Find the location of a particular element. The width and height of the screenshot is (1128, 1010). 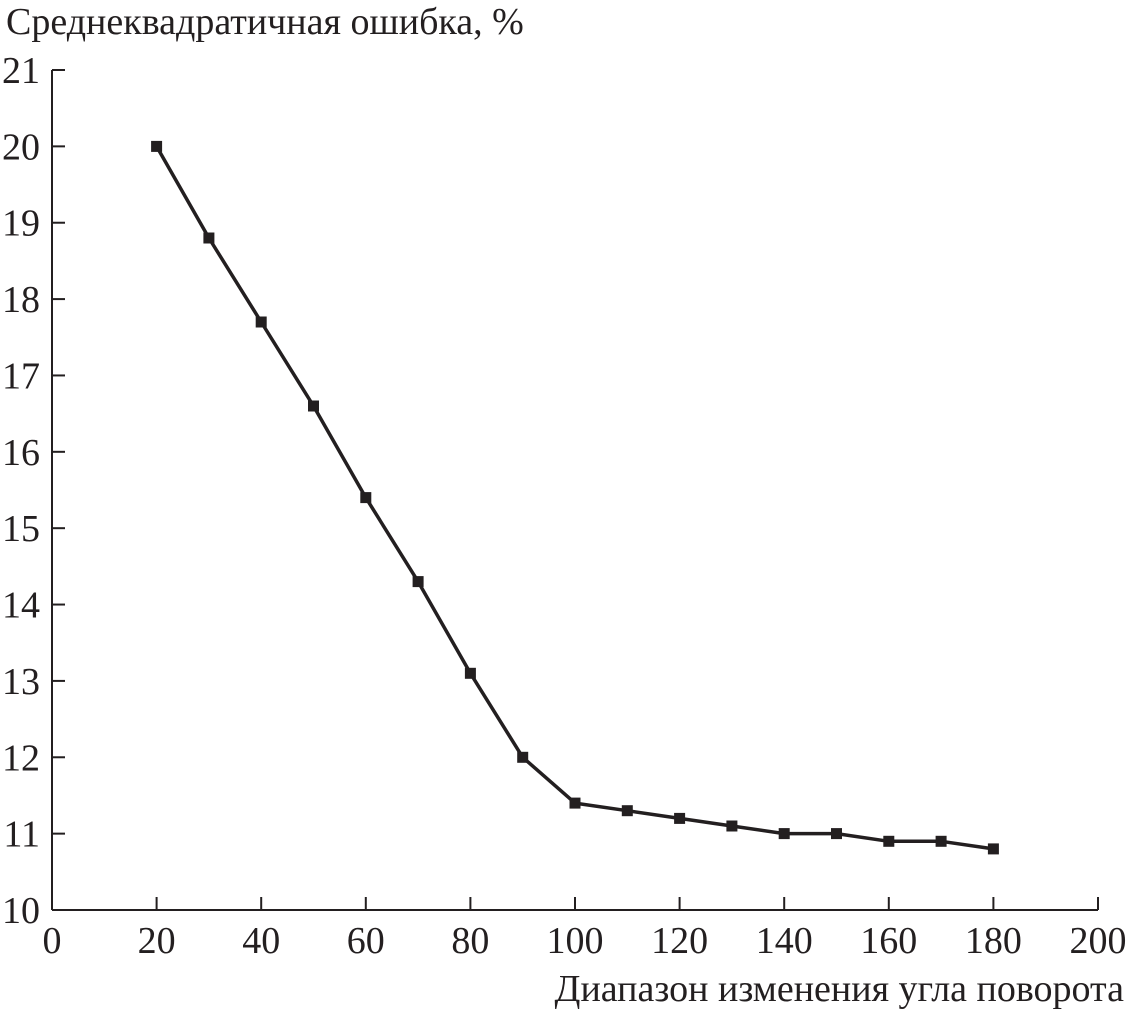

x-tick-label: 160 is located at coordinates (888, 941).